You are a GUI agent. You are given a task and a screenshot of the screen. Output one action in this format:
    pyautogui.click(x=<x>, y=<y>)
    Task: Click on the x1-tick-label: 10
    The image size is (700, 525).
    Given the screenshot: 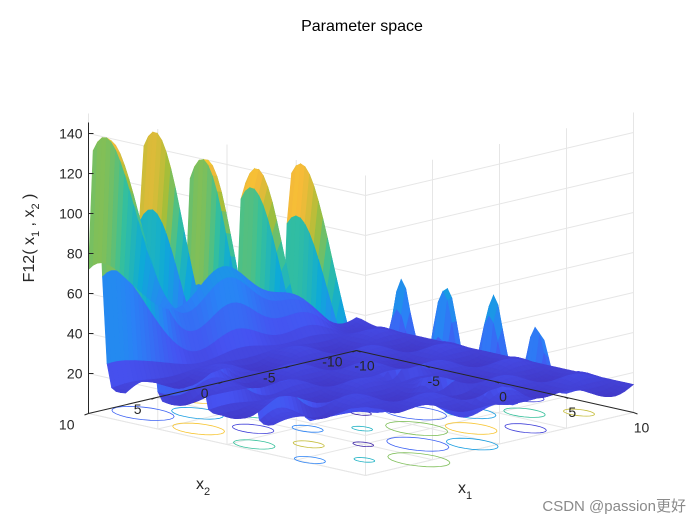 What is the action you would take?
    pyautogui.click(x=642, y=428)
    